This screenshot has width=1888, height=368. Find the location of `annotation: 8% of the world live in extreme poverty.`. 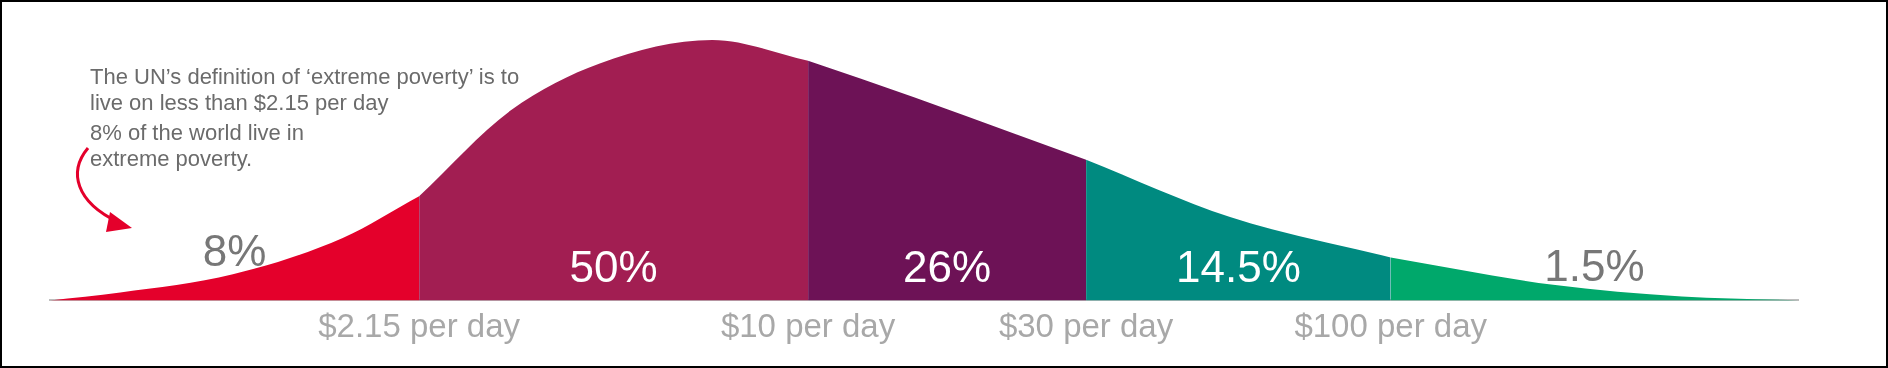

annotation: 8% of the world live in extreme poverty. is located at coordinates (197, 146).